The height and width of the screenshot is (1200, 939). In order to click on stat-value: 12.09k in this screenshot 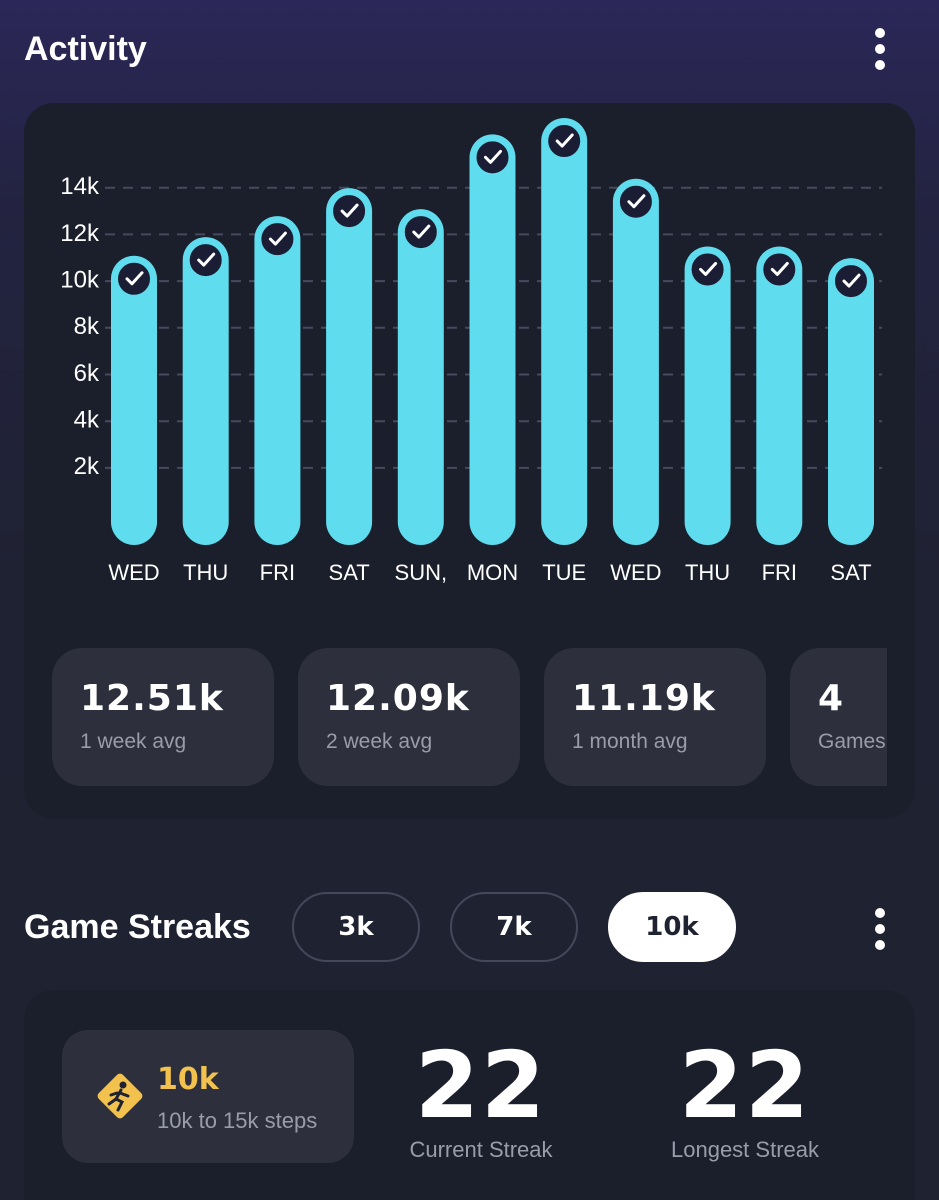, I will do `click(398, 698)`.